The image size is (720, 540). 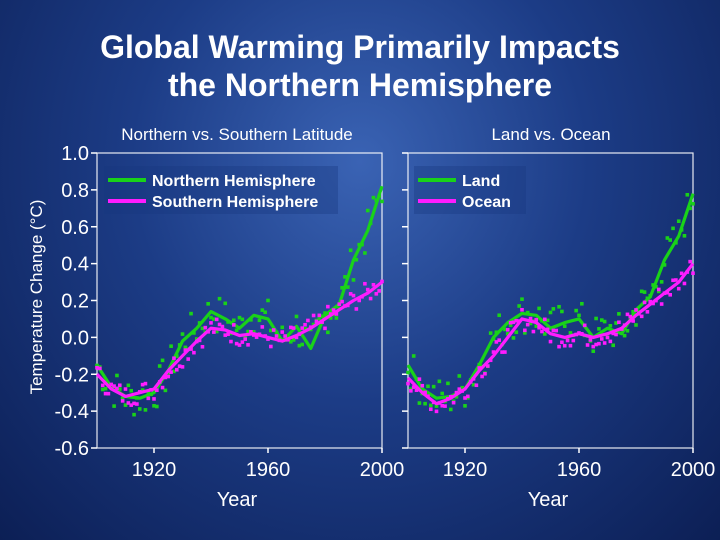 What do you see at coordinates (305, 328) in the screenshot?
I see `point-1-1-1973` at bounding box center [305, 328].